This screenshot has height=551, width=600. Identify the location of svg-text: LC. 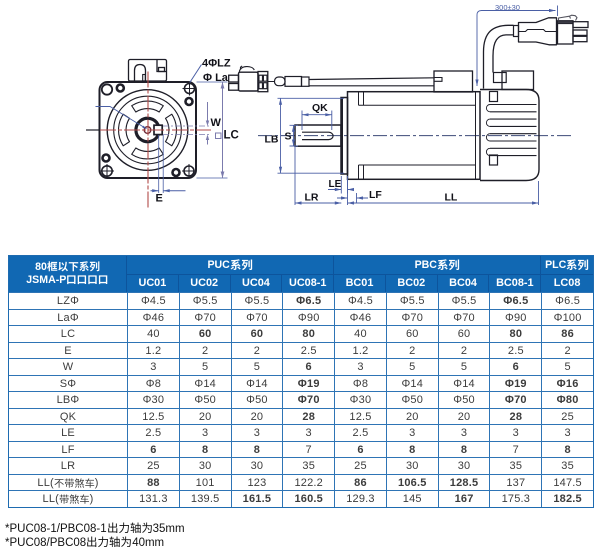
(231, 136).